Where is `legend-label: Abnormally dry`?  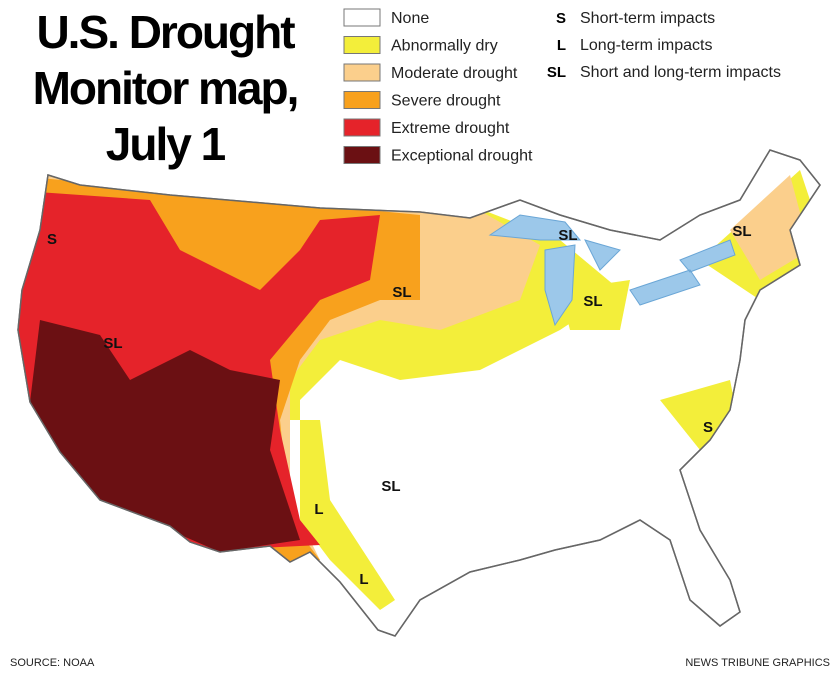
legend-label: Abnormally dry is located at coordinates (444, 46).